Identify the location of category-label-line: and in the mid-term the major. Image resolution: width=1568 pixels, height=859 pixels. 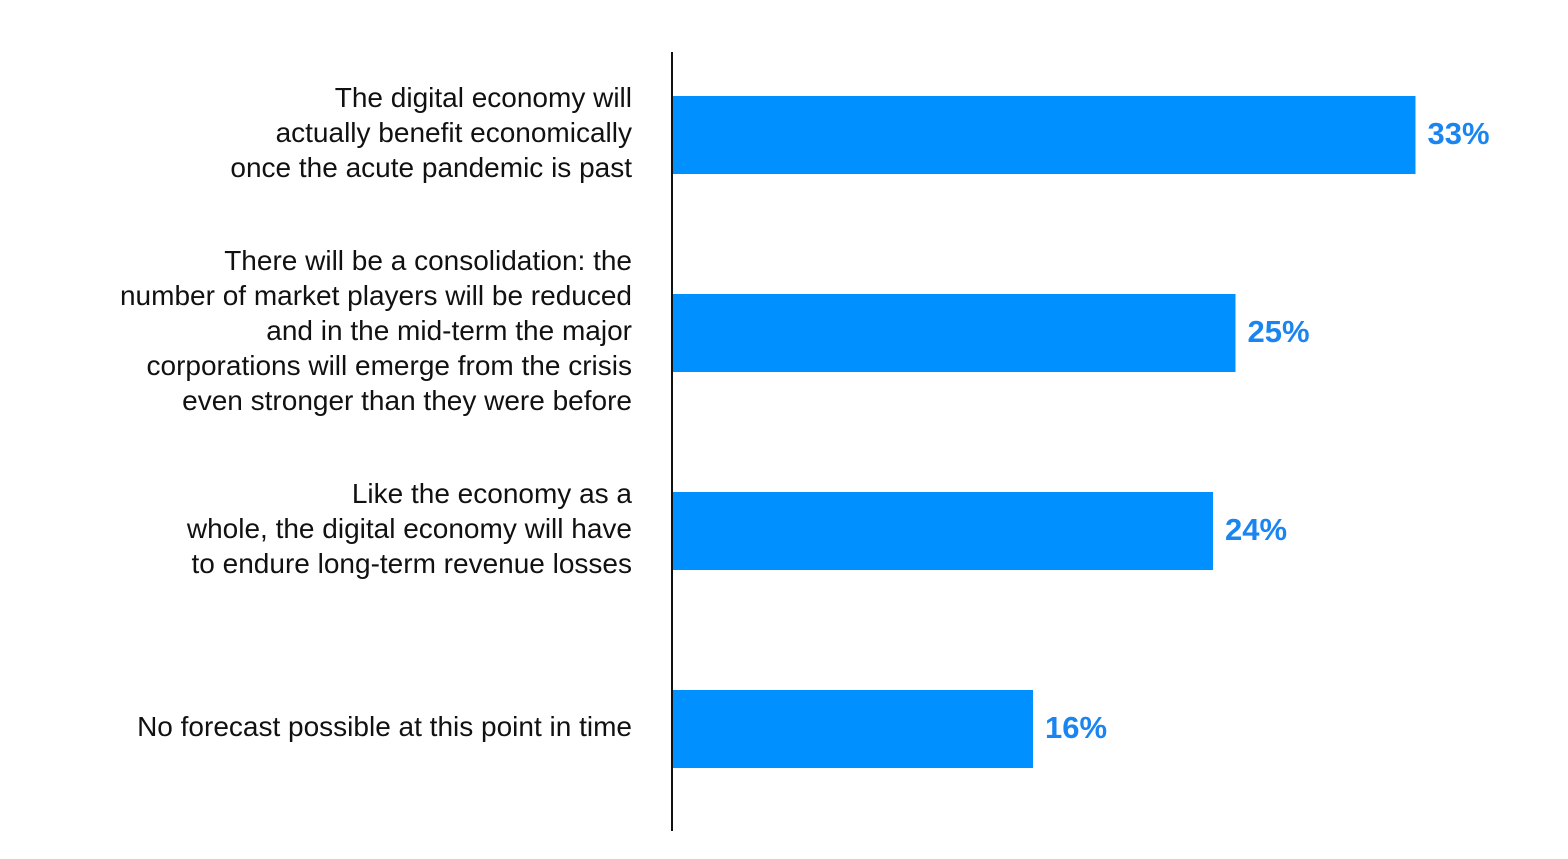
(449, 330).